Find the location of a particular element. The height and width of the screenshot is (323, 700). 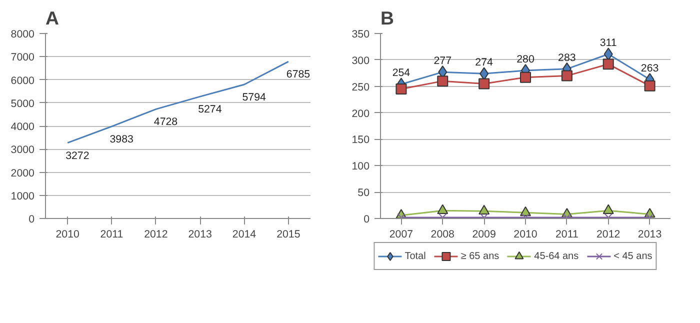

data-label: 5274 is located at coordinates (210, 110).